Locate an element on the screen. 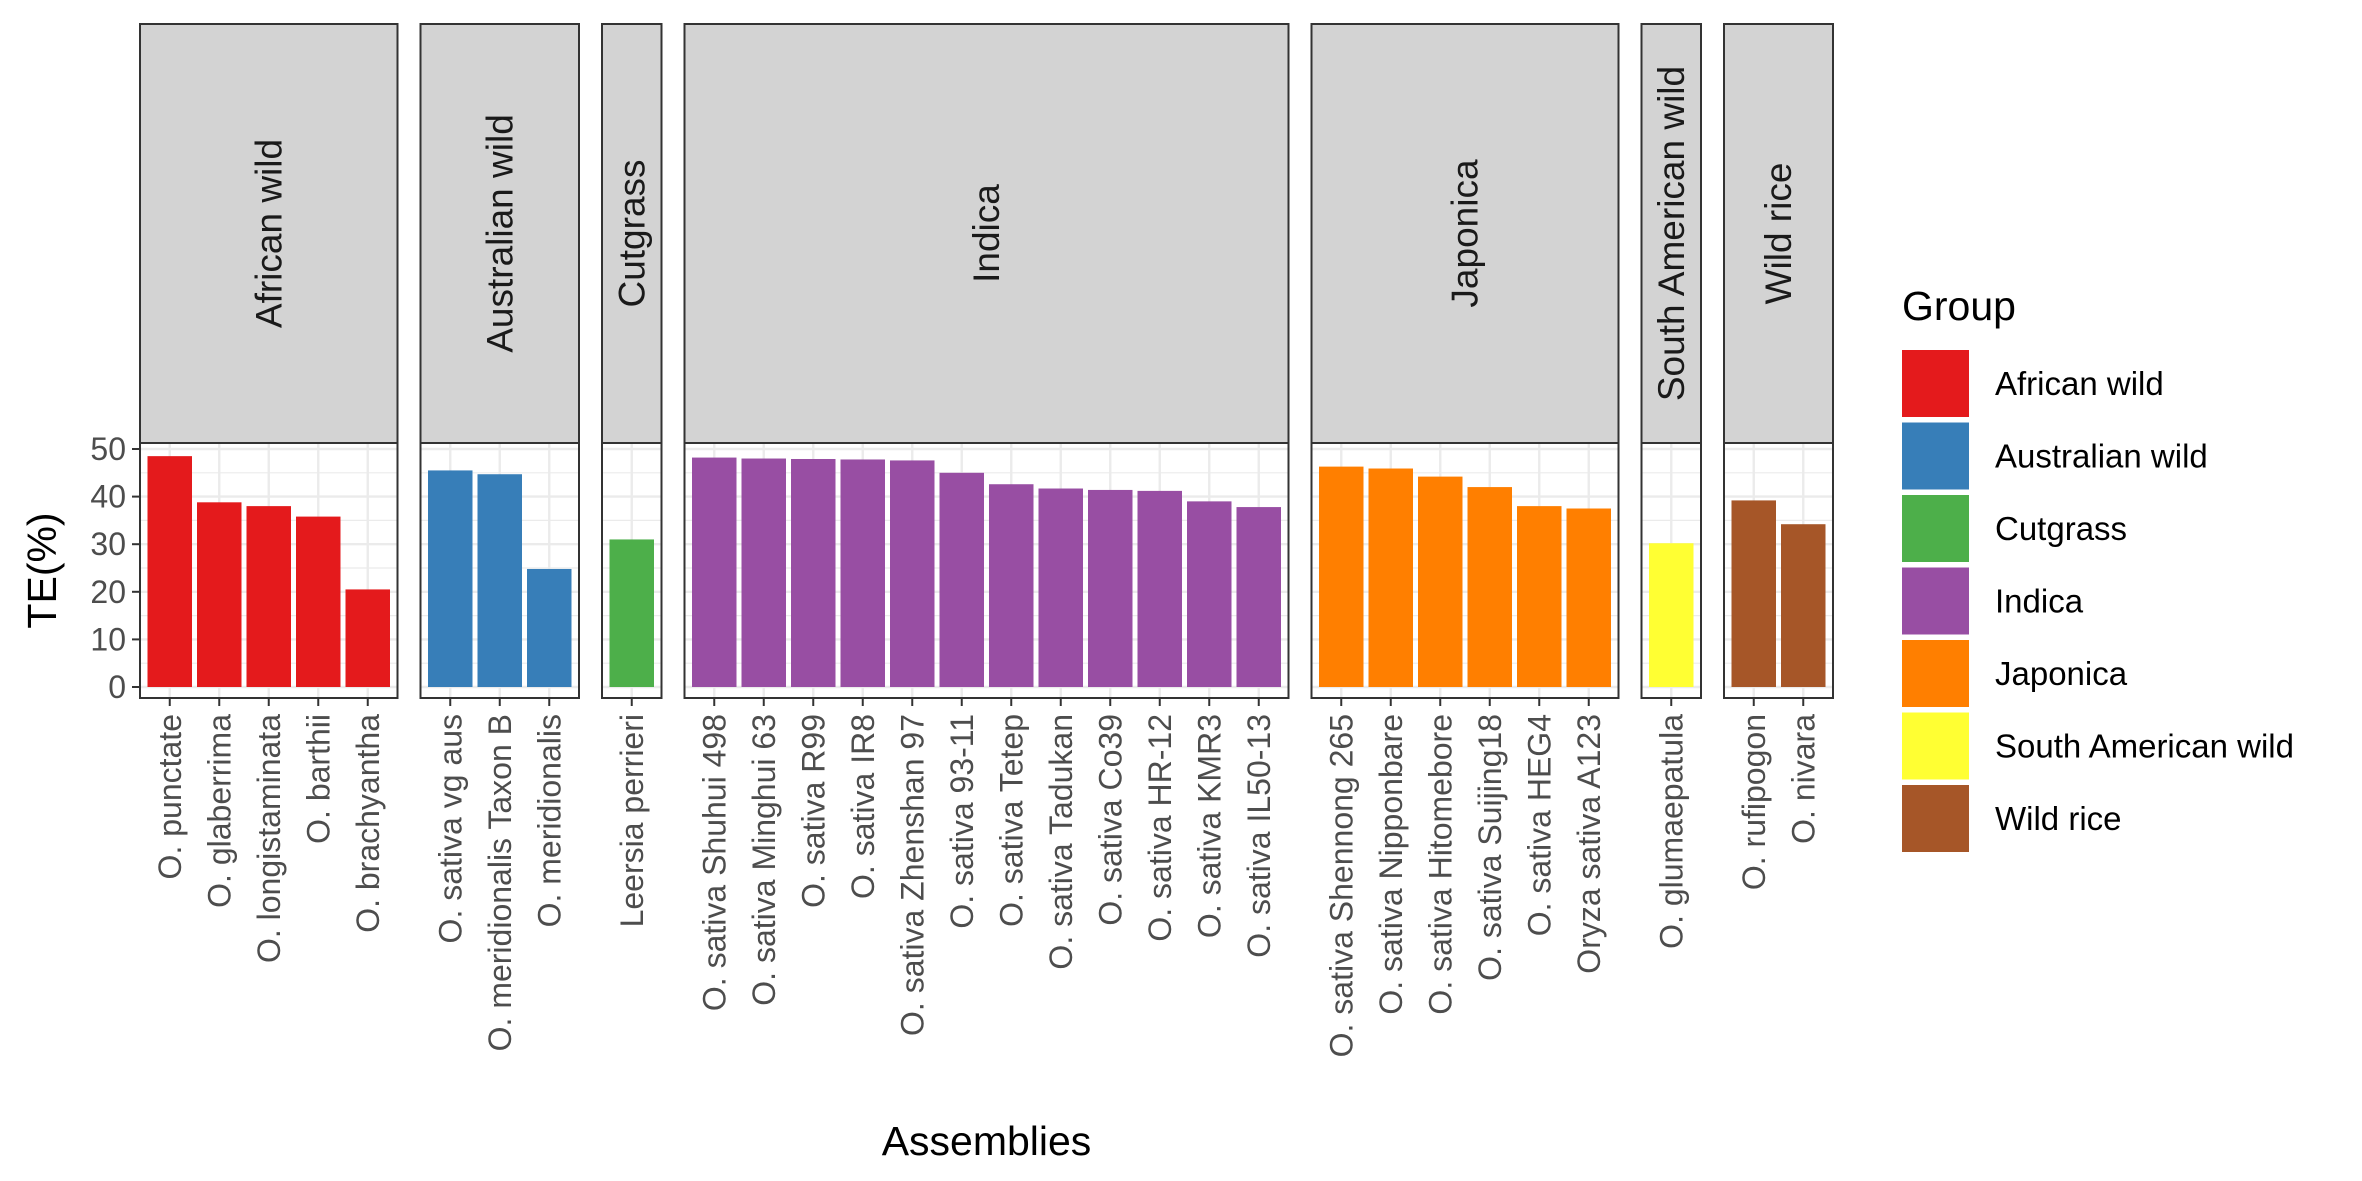 The height and width of the screenshot is (1181, 2362). facet-strip-label: South American wild is located at coordinates (1671, 233).